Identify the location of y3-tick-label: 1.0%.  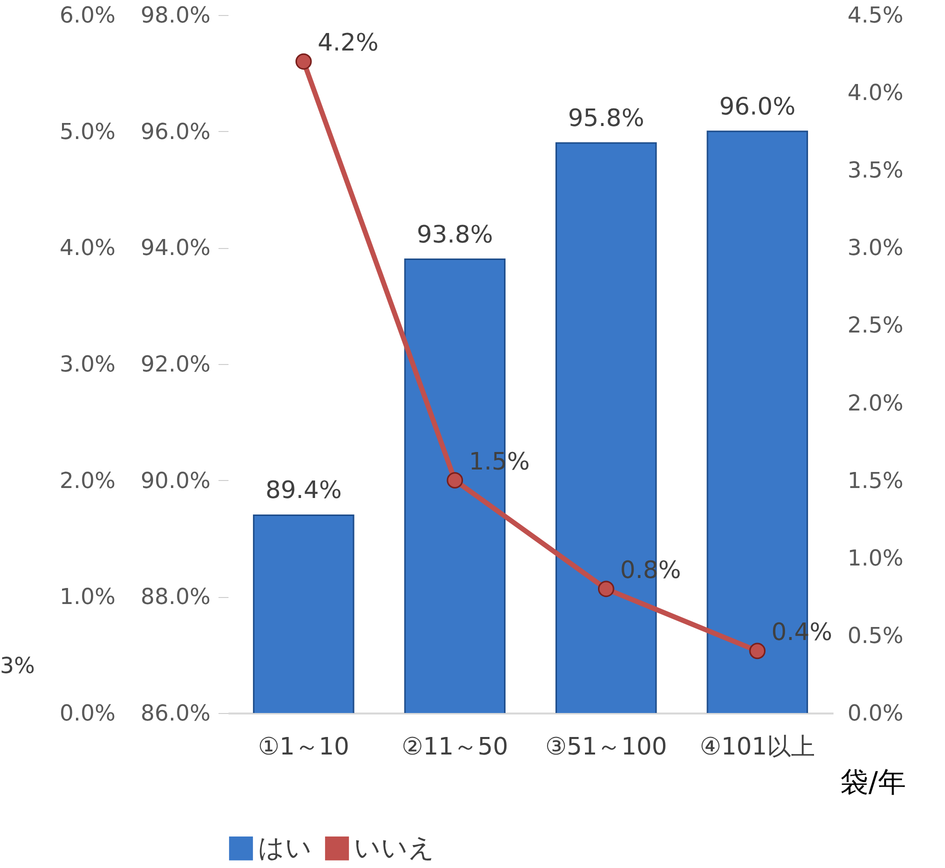
(88, 597).